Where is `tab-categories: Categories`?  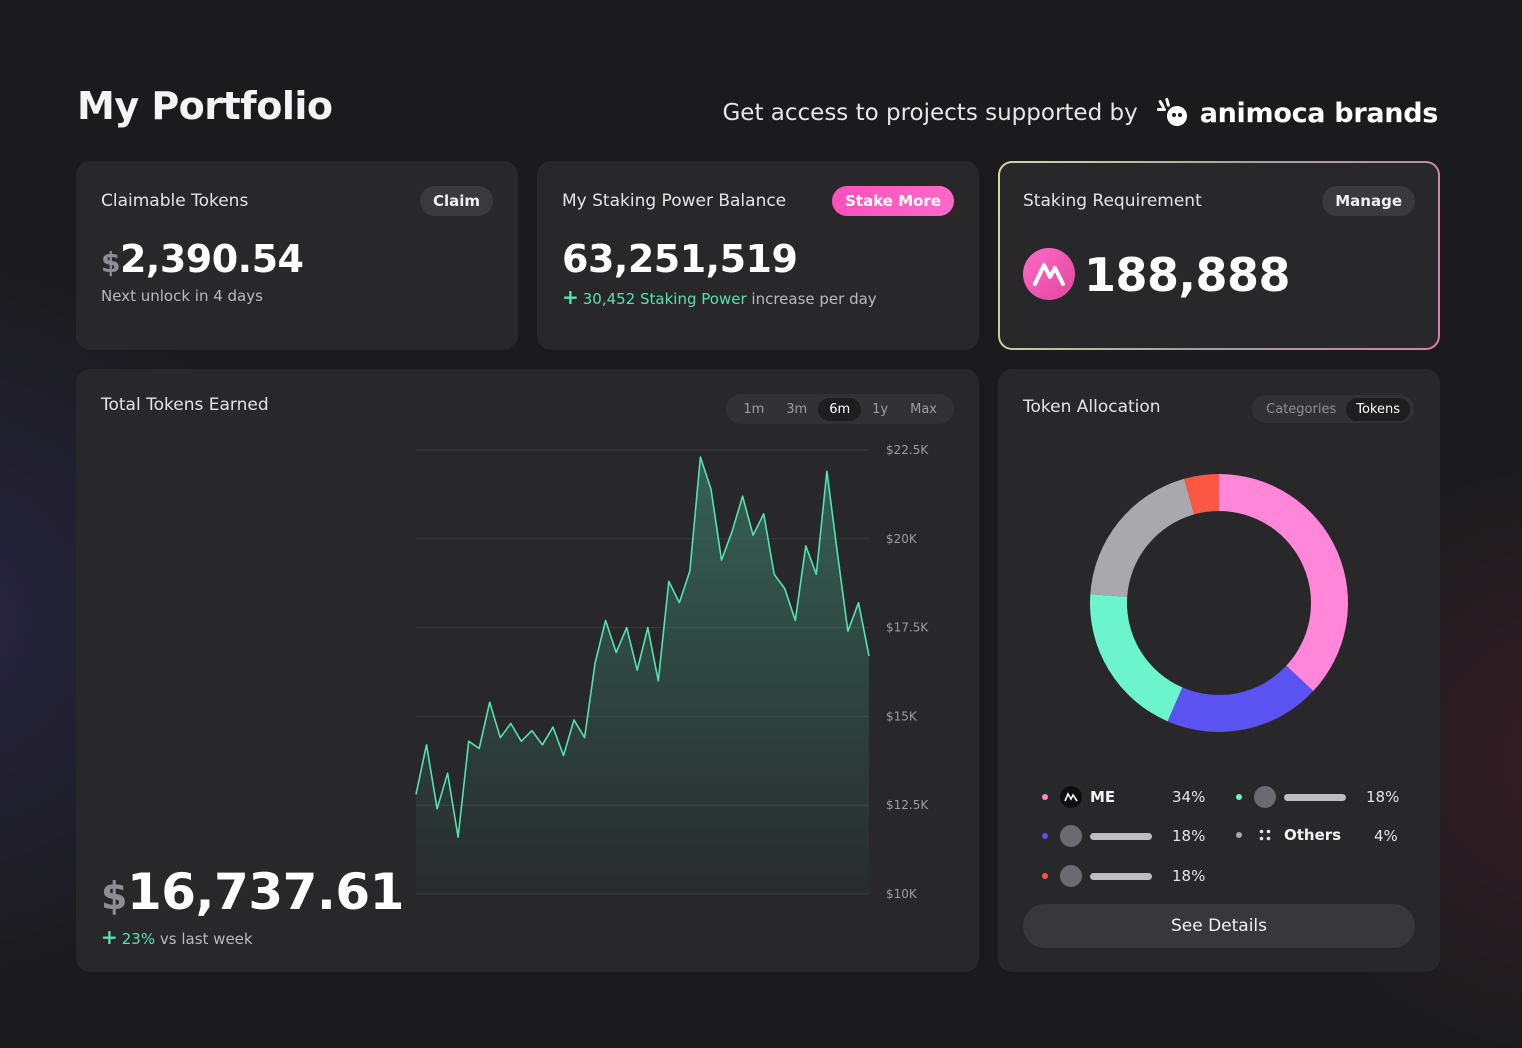
tab-categories: Categories is located at coordinates (1301, 409).